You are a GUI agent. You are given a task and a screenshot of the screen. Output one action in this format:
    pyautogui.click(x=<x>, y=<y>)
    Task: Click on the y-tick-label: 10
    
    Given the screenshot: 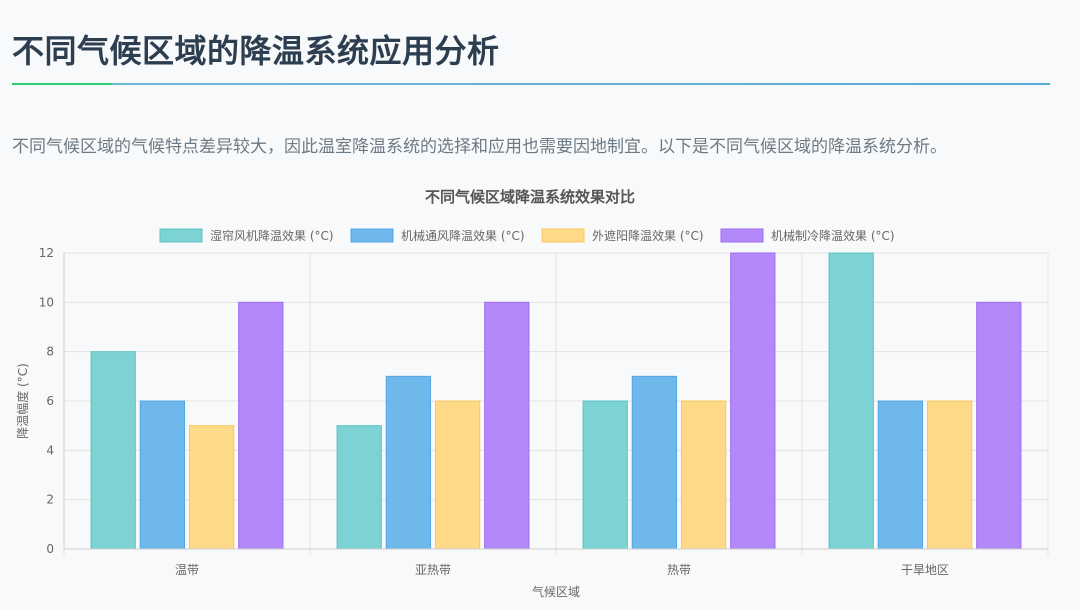 What is the action you would take?
    pyautogui.click(x=46, y=302)
    